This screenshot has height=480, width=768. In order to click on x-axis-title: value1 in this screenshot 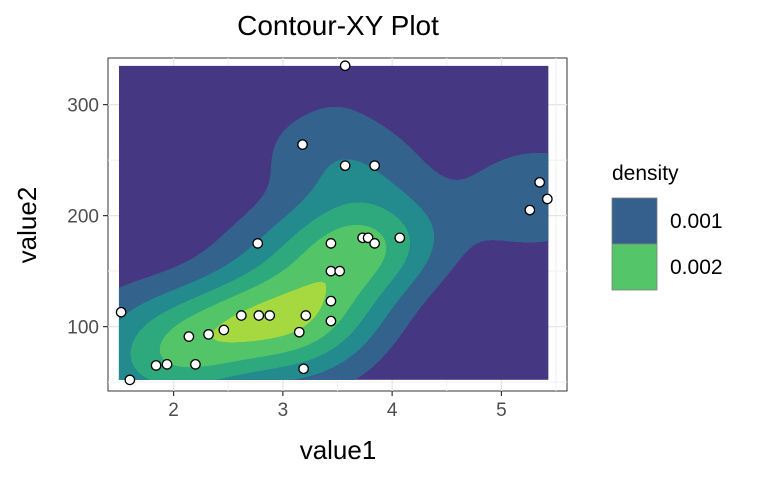, I will do `click(338, 450)`.